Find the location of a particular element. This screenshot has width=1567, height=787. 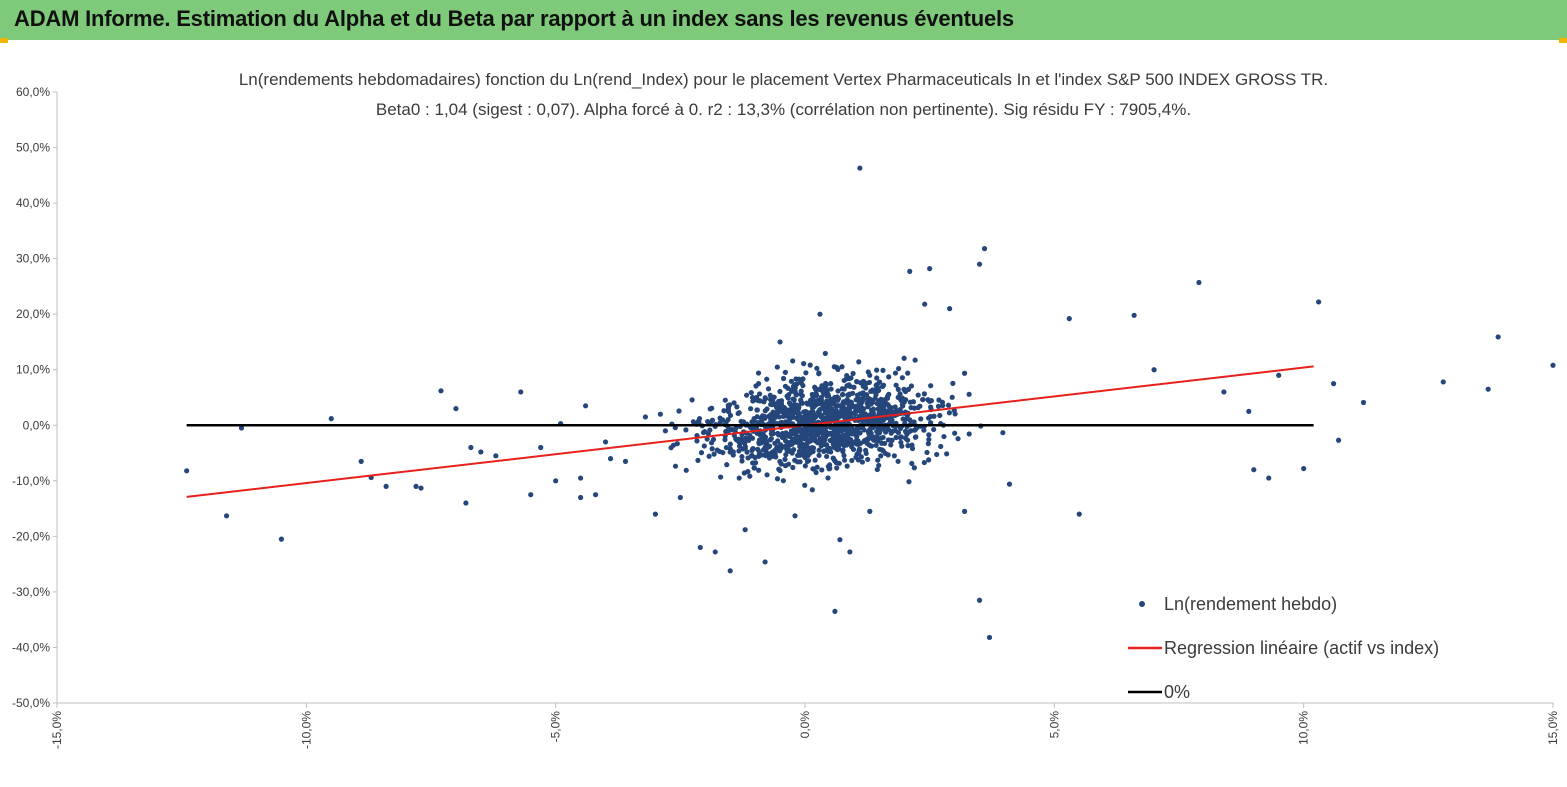

y-tick-label: -30,0% is located at coordinates (31, 592).